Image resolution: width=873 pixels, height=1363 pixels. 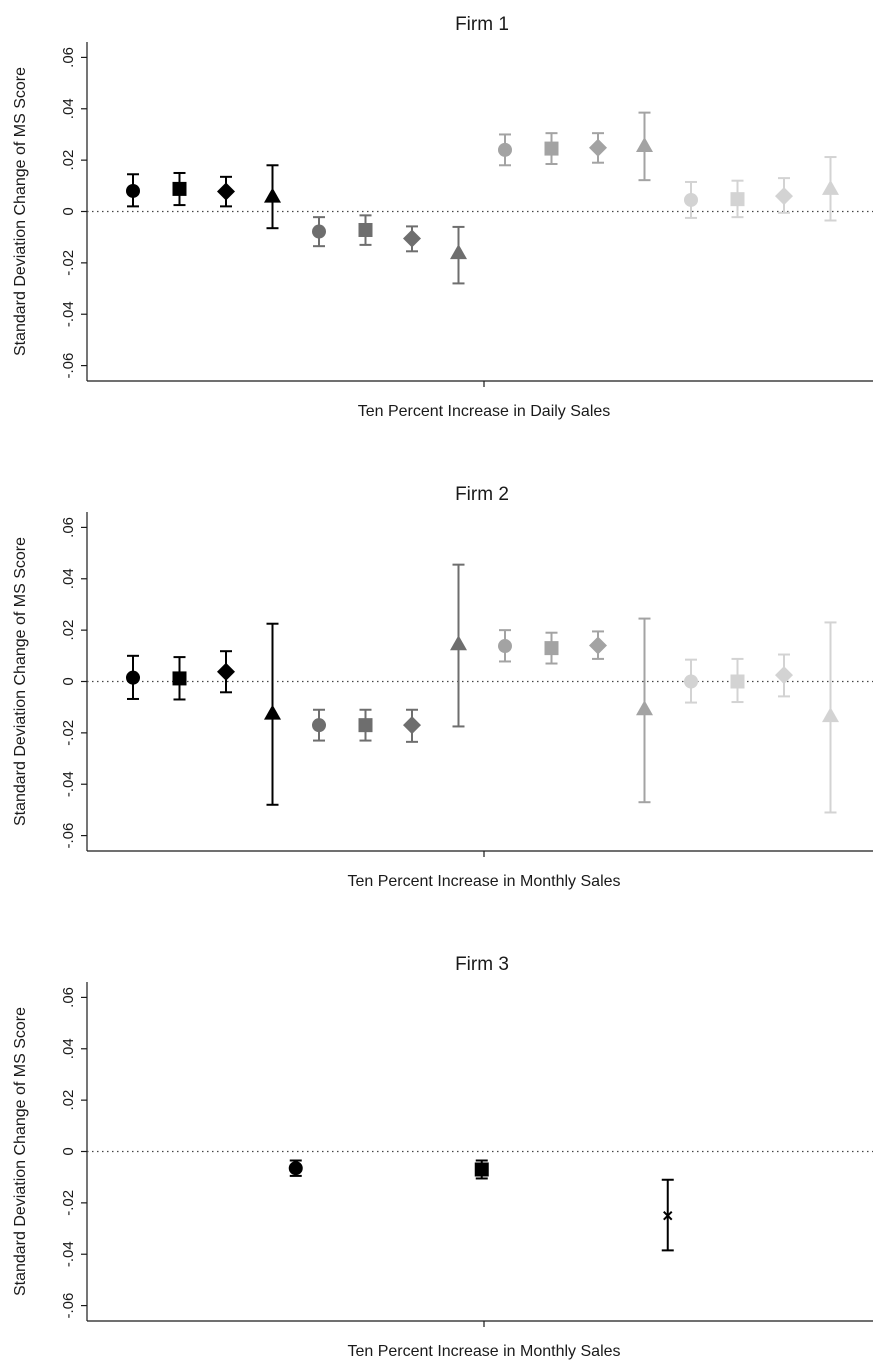 What do you see at coordinates (484, 411) in the screenshot?
I see `x-axis-label: Ten Percent Increase in Daily Sales` at bounding box center [484, 411].